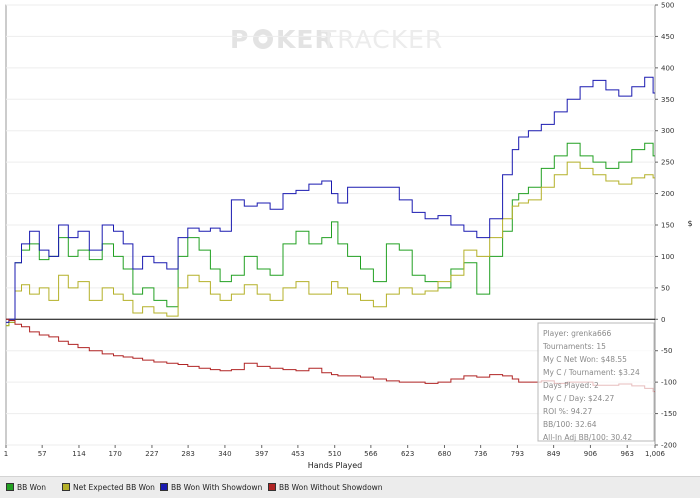 Image resolution: width=700 pixels, height=498 pixels. What do you see at coordinates (667, 100) in the screenshot?
I see `y-tick-label: 350` at bounding box center [667, 100].